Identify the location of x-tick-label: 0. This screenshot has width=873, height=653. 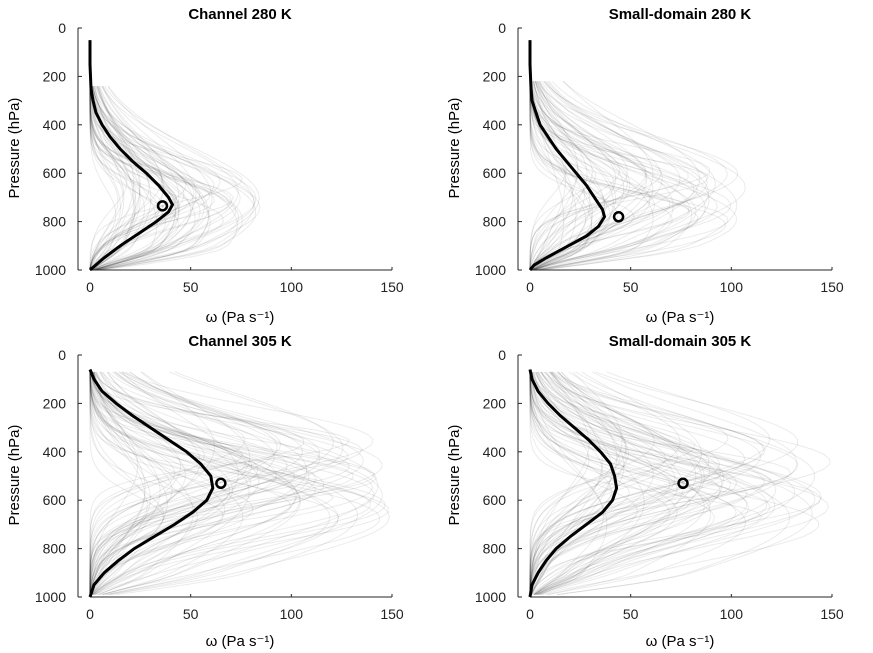
(530, 614).